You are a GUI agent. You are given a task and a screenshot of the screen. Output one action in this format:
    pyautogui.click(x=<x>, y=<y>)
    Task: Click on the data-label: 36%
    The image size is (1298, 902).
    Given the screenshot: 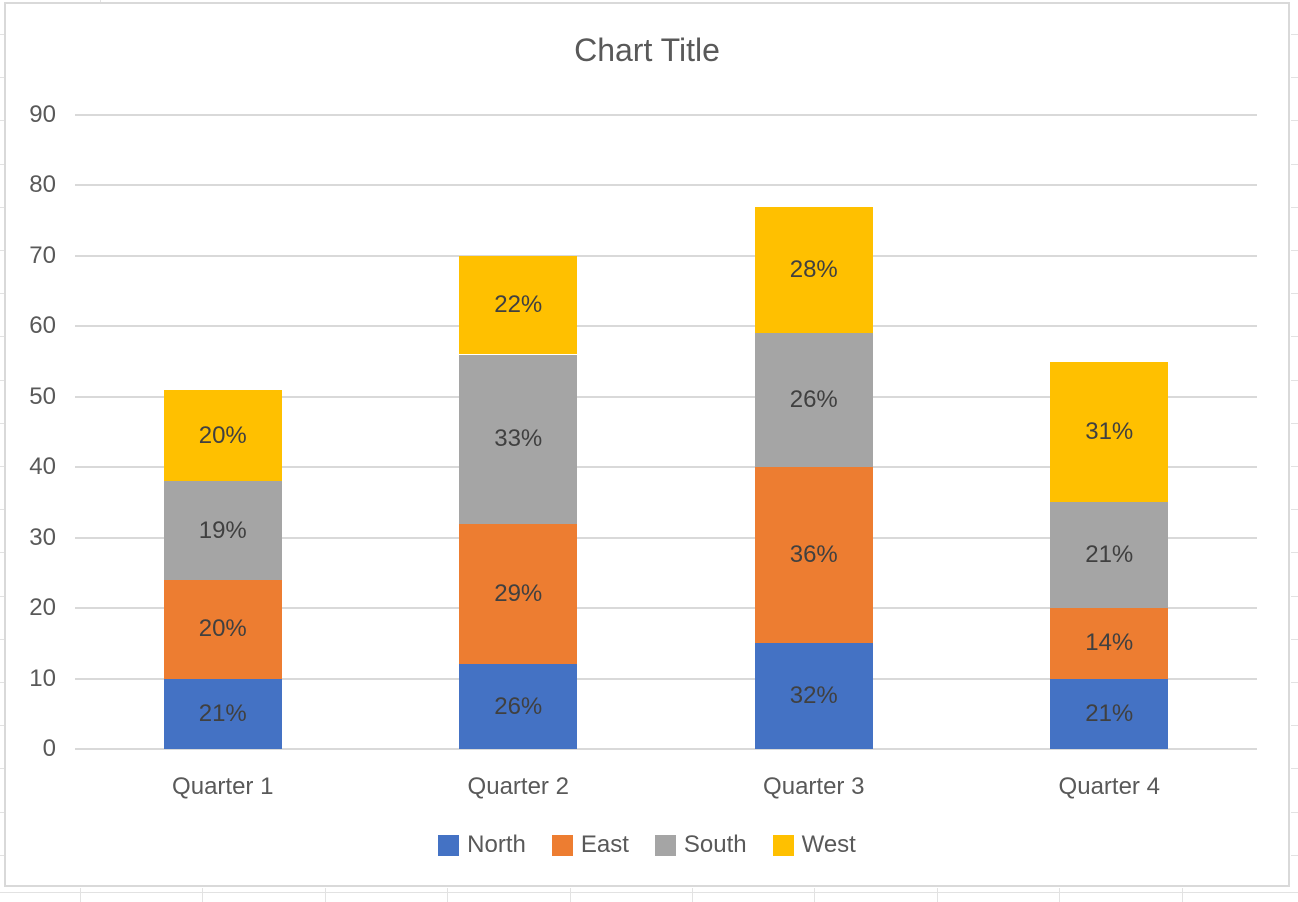 What is the action you would take?
    pyautogui.click(x=813, y=555)
    